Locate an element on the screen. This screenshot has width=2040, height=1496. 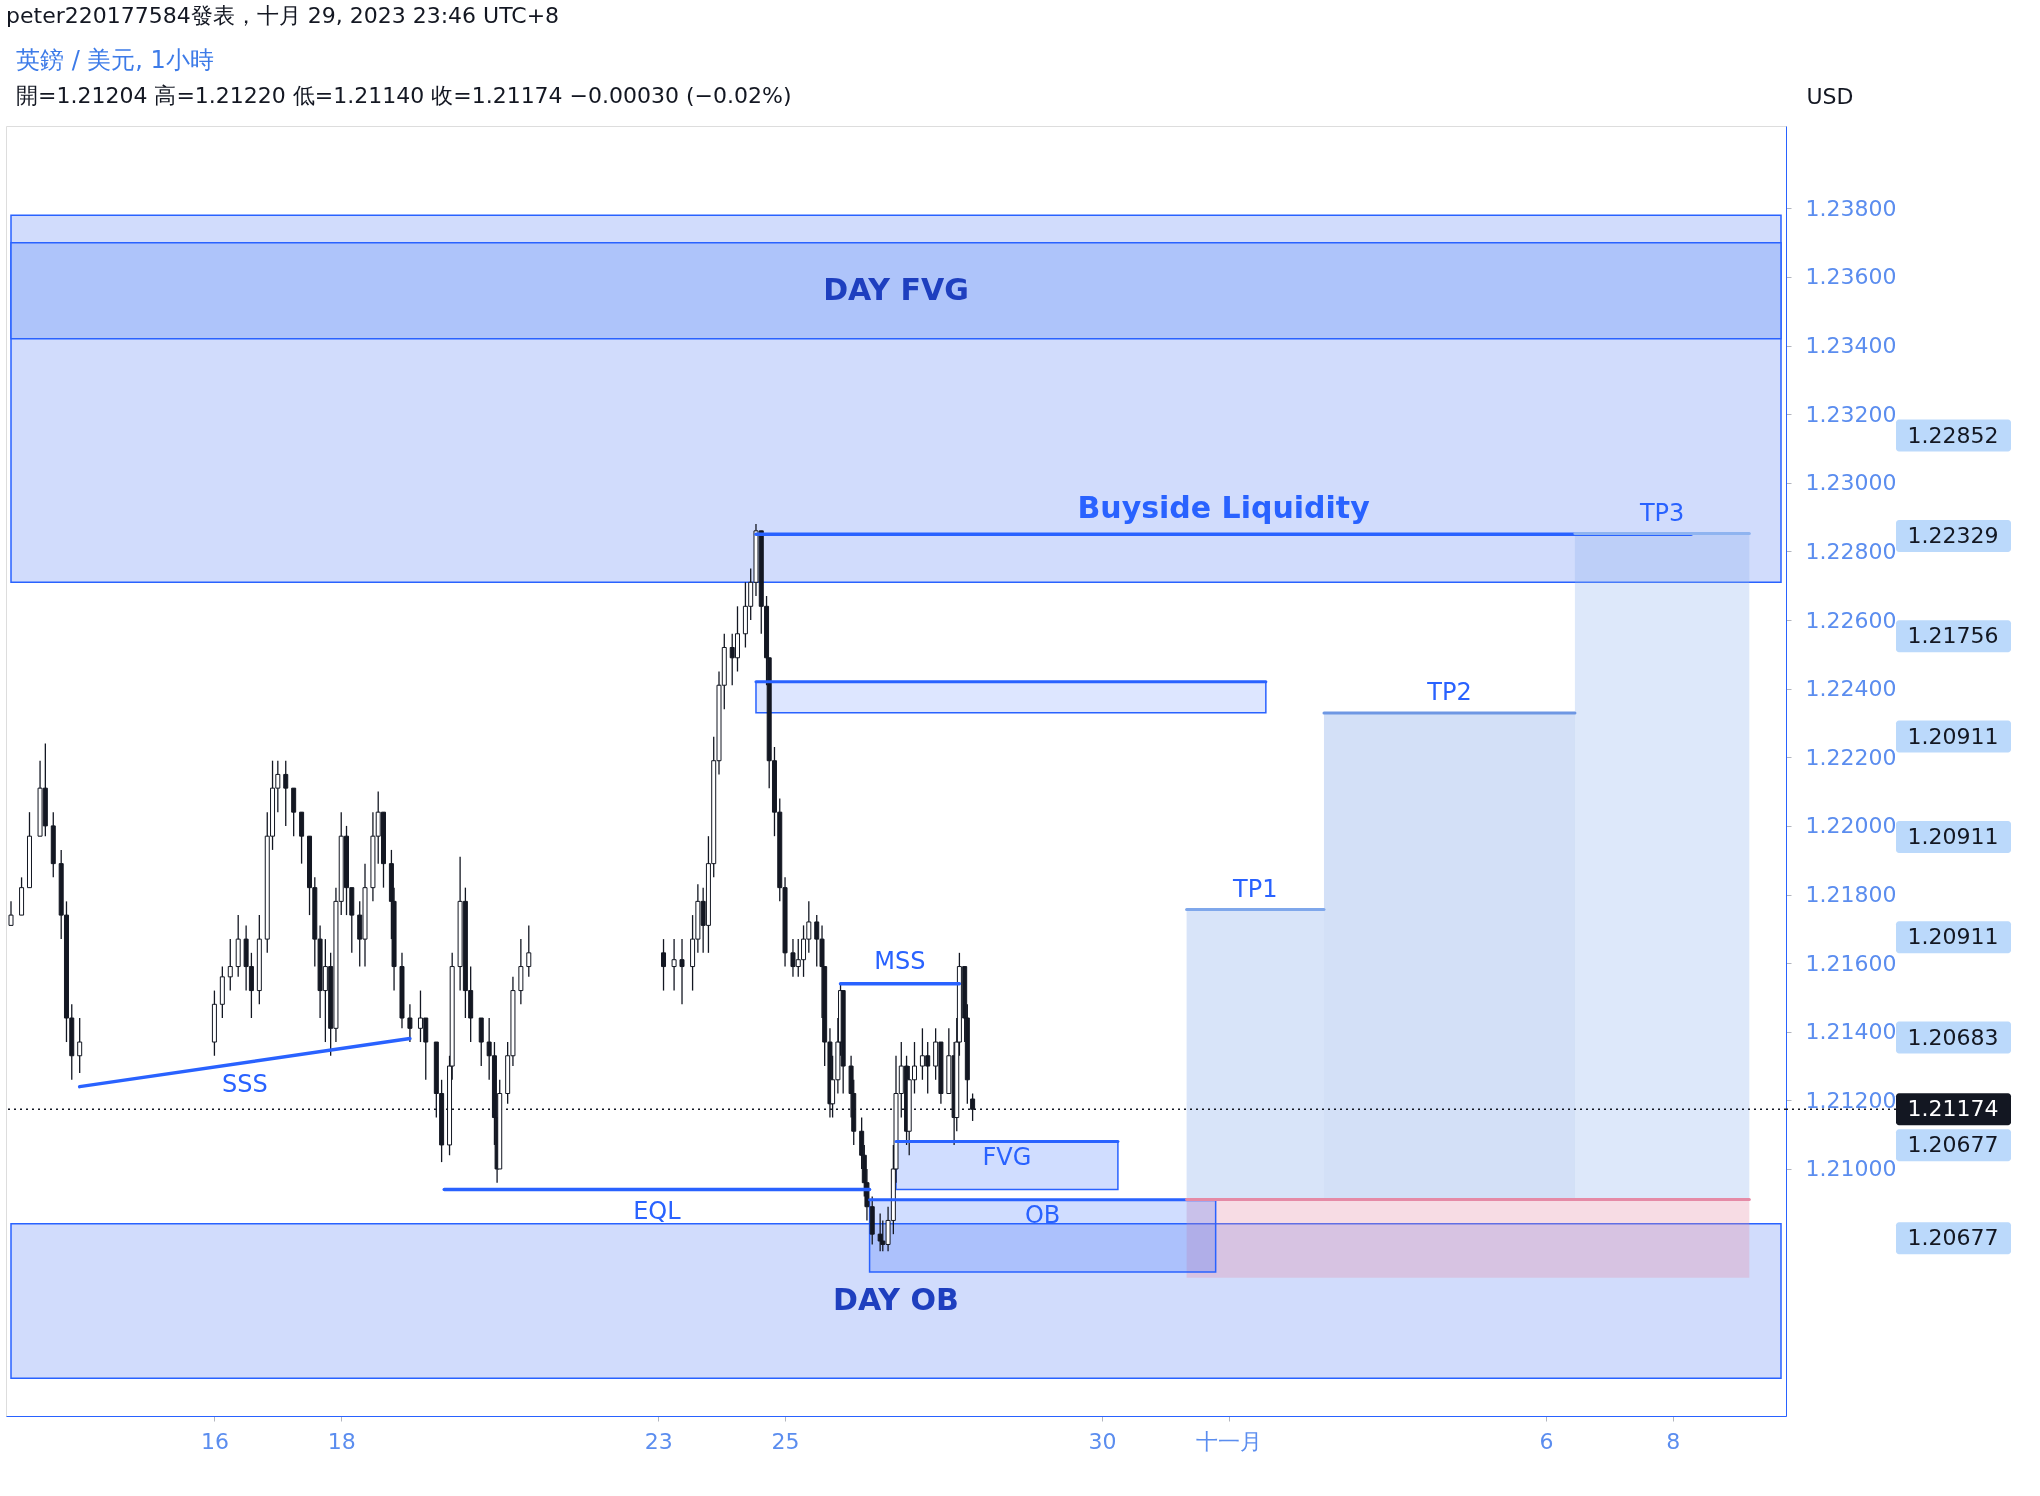
series-label: MSS is located at coordinates (900, 960).